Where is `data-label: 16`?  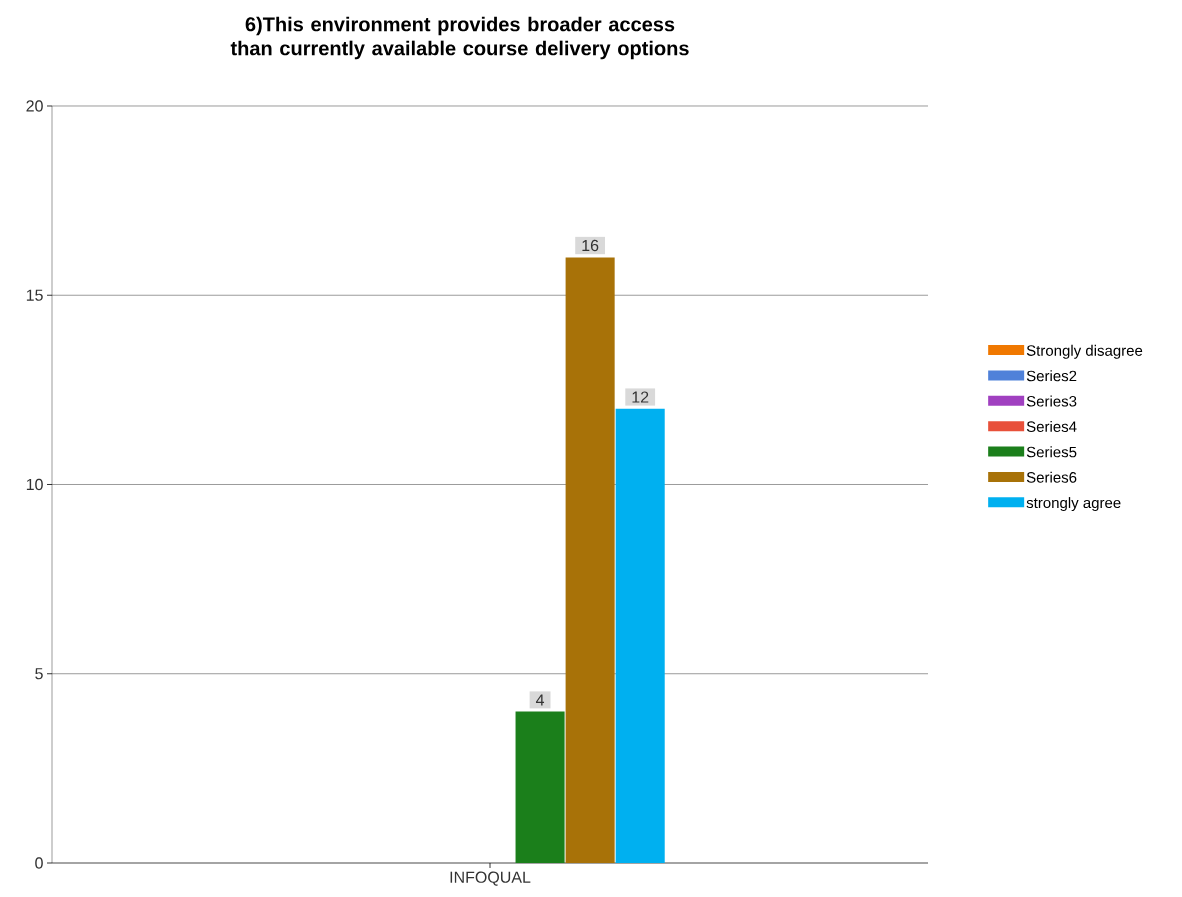 data-label: 16 is located at coordinates (590, 245).